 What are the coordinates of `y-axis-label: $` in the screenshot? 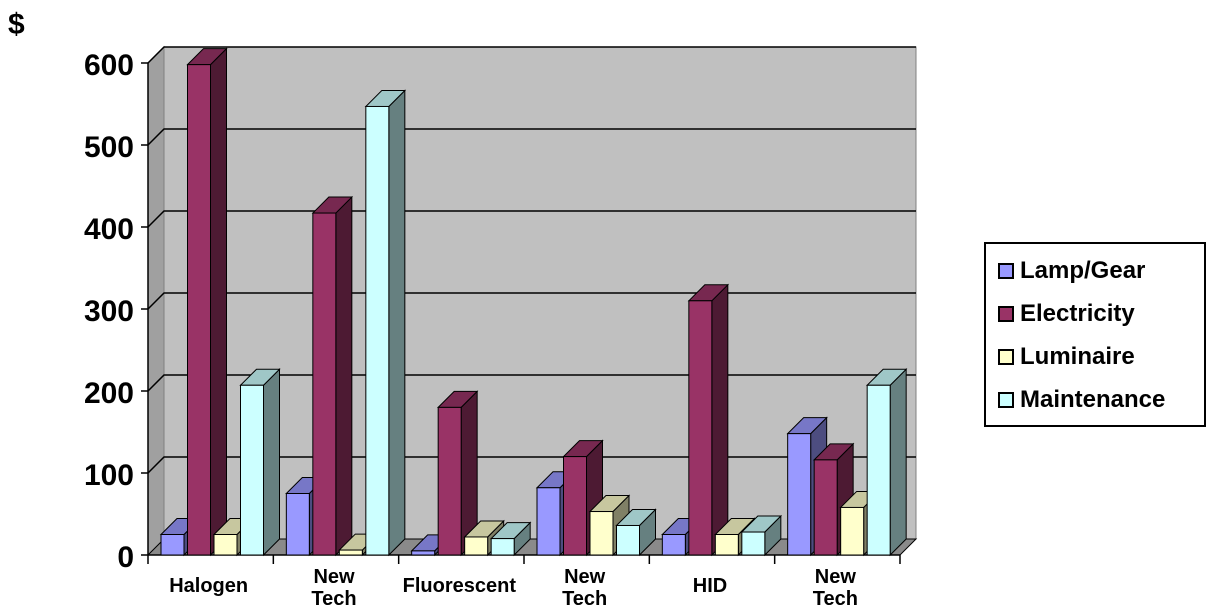 It's located at (16, 24).